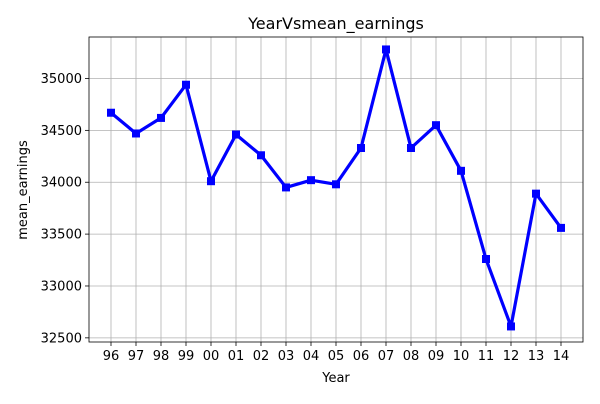  What do you see at coordinates (161, 356) in the screenshot?
I see `x-tick-label: 98` at bounding box center [161, 356].